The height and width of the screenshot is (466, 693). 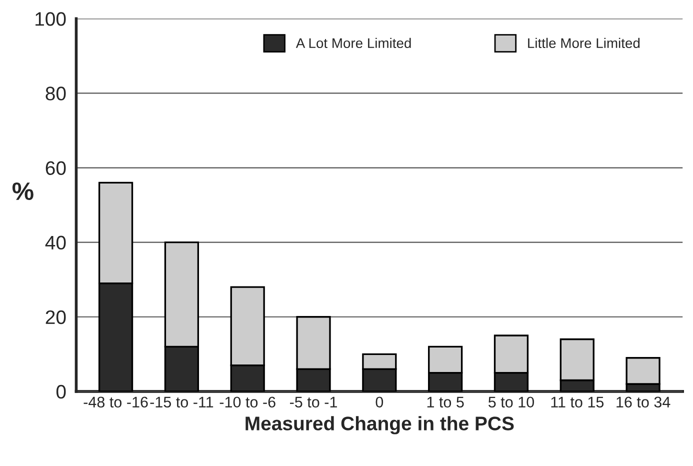 What do you see at coordinates (182, 402) in the screenshot?
I see `x-tick-label: -15 to -11` at bounding box center [182, 402].